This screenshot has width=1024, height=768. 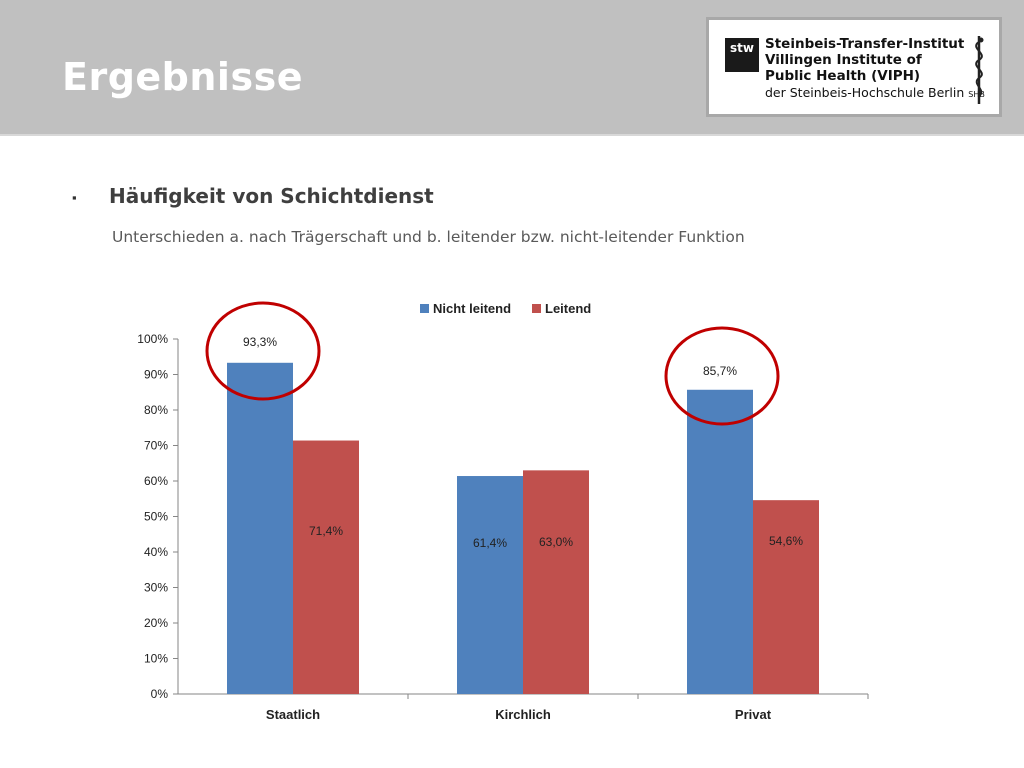 What do you see at coordinates (156, 446) in the screenshot?
I see `y-tick-label: 70%` at bounding box center [156, 446].